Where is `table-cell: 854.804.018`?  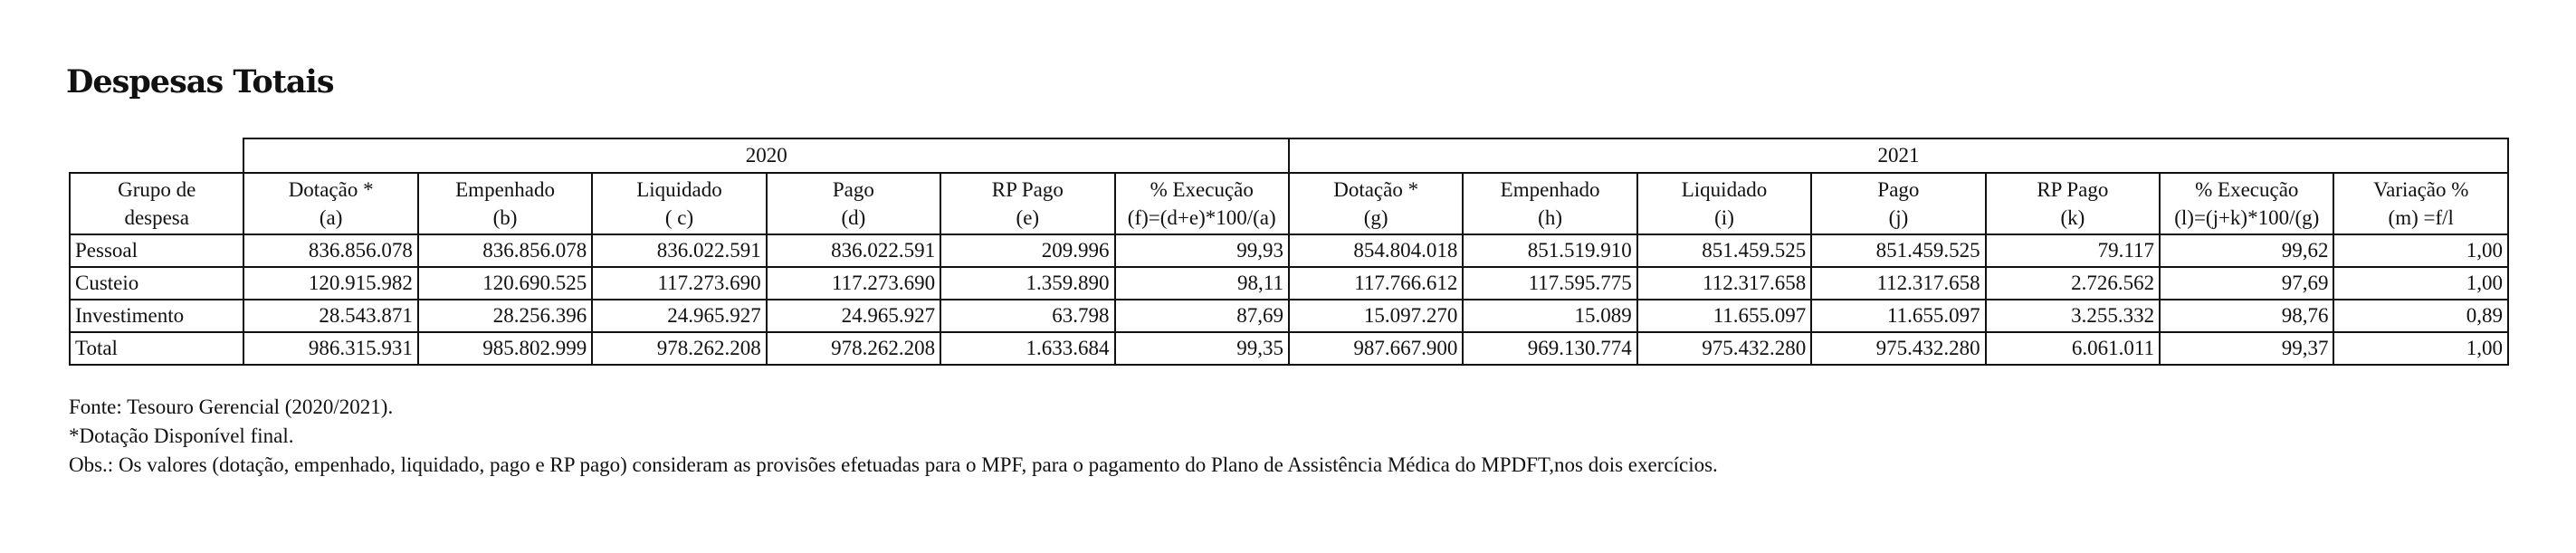
table-cell: 854.804.018 is located at coordinates (1376, 251).